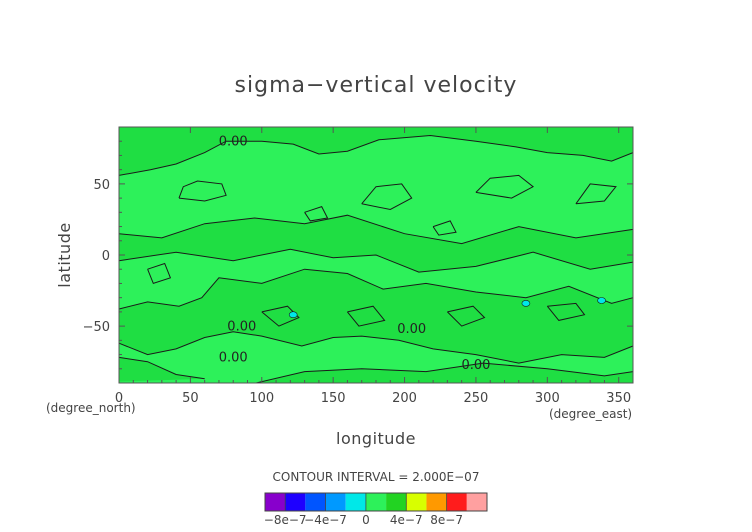  Describe the element at coordinates (376, 477) in the screenshot. I see `contour-interval-label: CONTOUR INTERVAL = 2.000E−07` at that location.